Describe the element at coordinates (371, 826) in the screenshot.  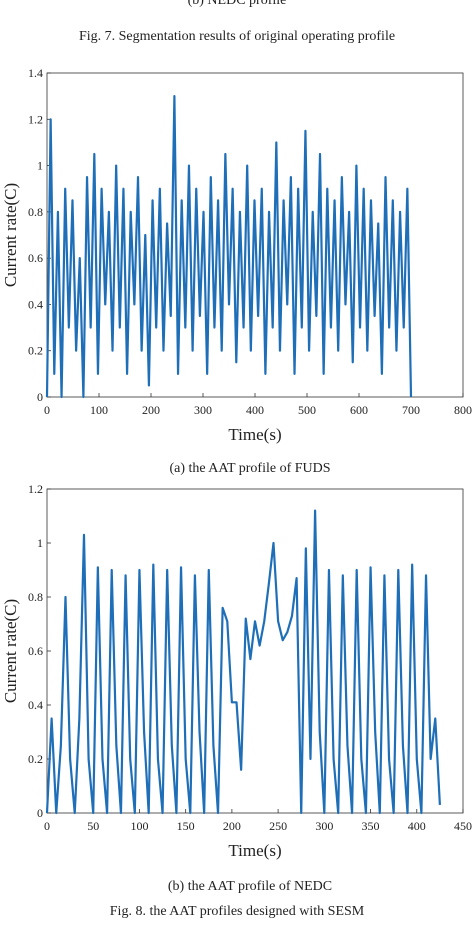
I see `x-tick-label: 350` at that location.